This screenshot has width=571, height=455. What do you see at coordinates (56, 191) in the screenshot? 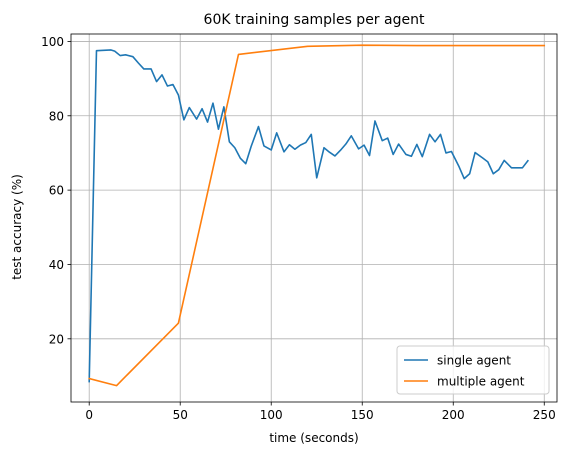
I see `y-tick-label: 60` at bounding box center [56, 191].